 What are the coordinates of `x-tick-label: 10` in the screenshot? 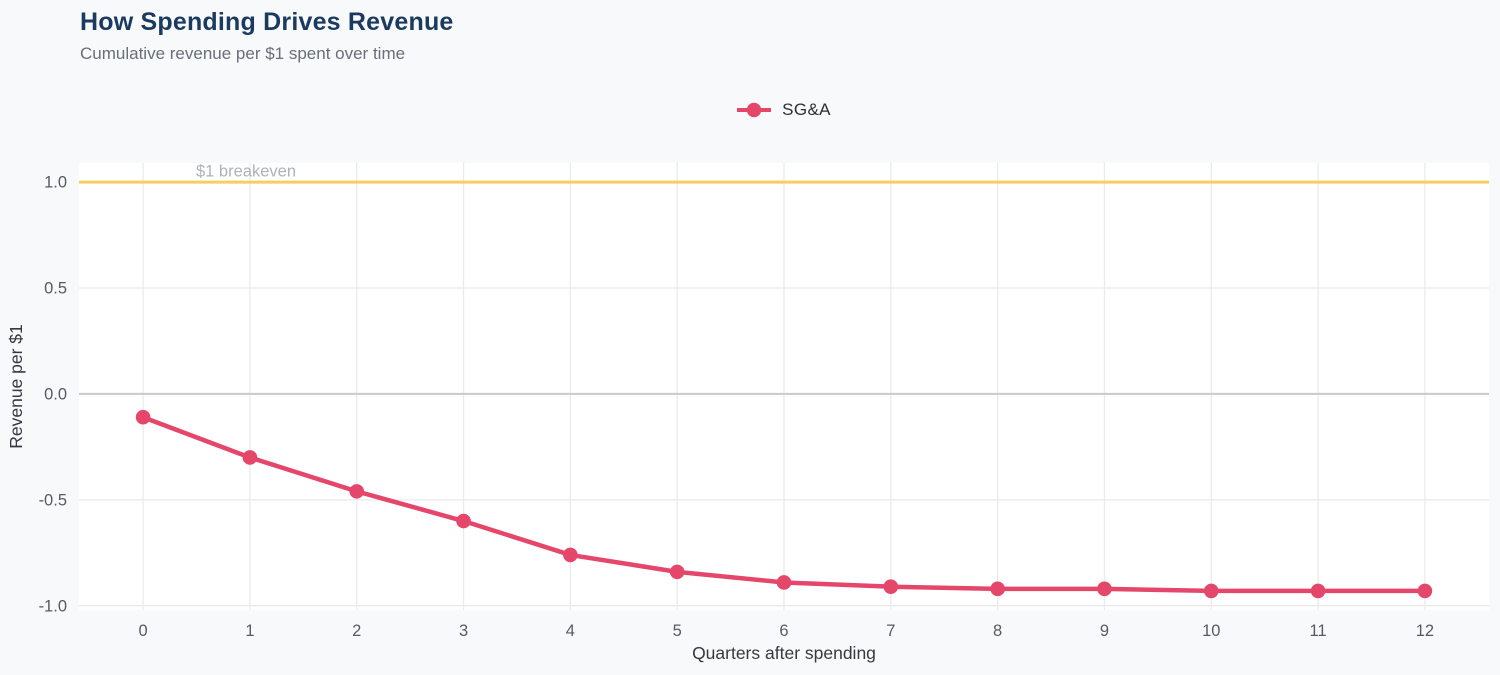 It's located at (1211, 631).